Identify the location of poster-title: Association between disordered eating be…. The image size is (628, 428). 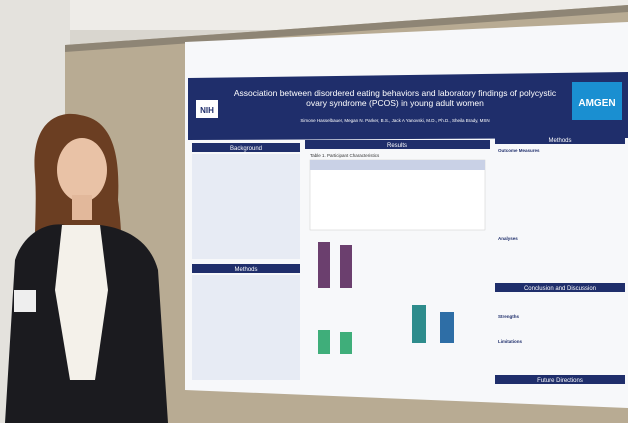
(395, 98).